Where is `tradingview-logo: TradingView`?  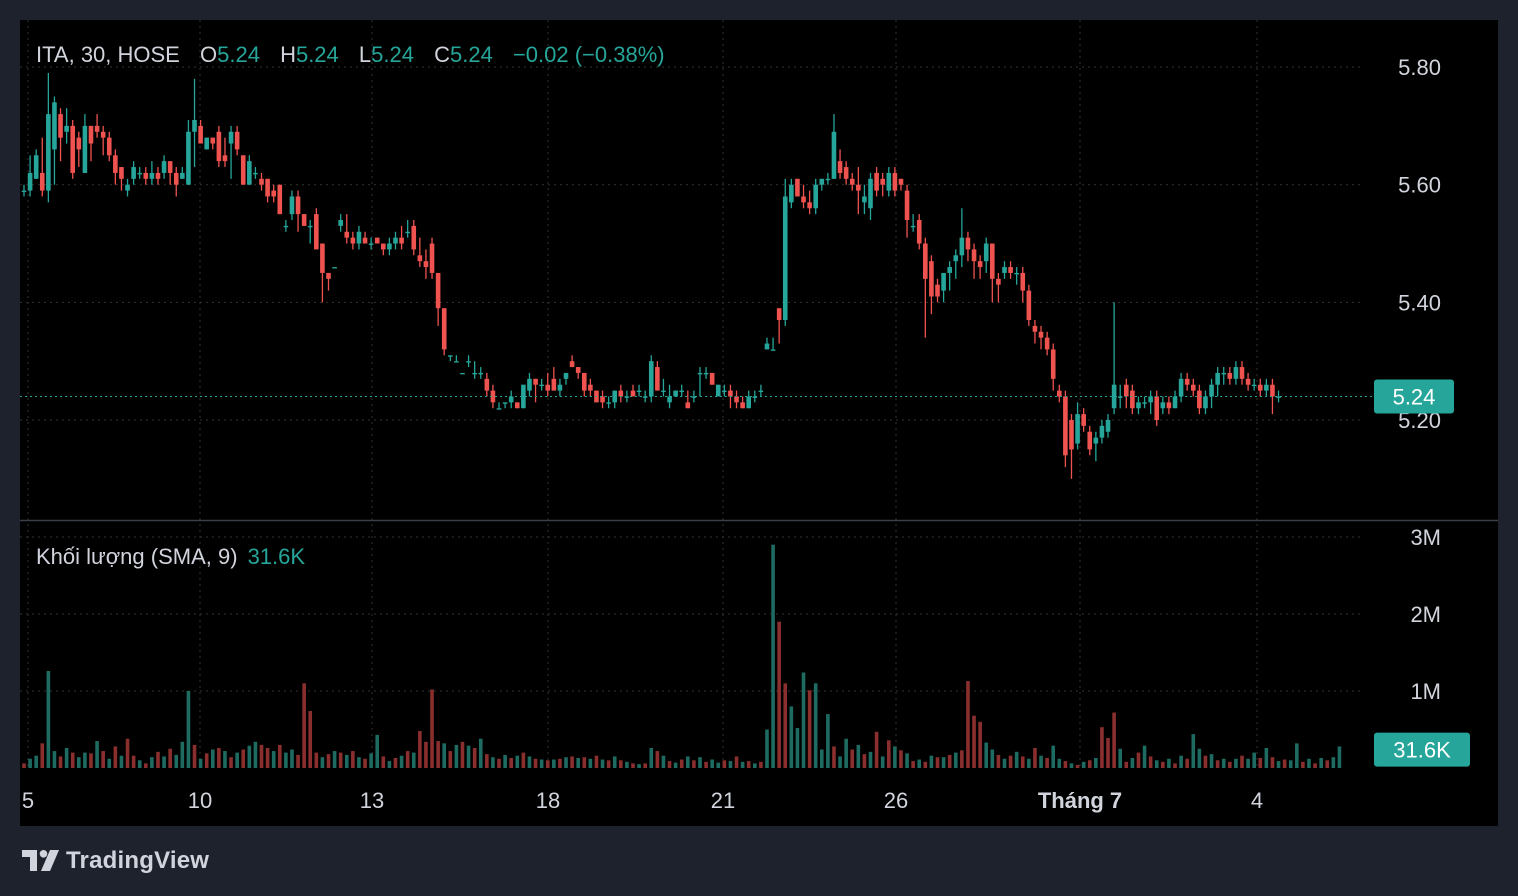 tradingview-logo: TradingView is located at coordinates (115, 861).